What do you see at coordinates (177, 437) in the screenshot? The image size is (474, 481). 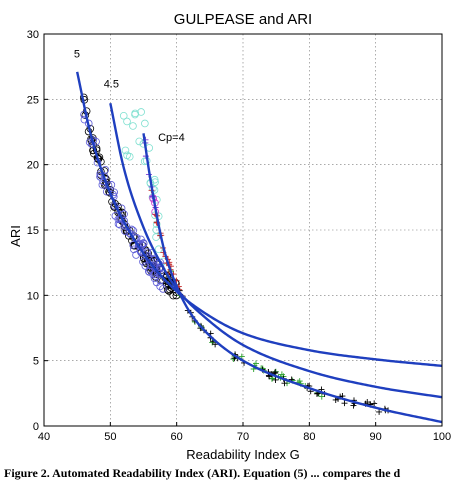 I see `x-tick-label: 60` at bounding box center [177, 437].